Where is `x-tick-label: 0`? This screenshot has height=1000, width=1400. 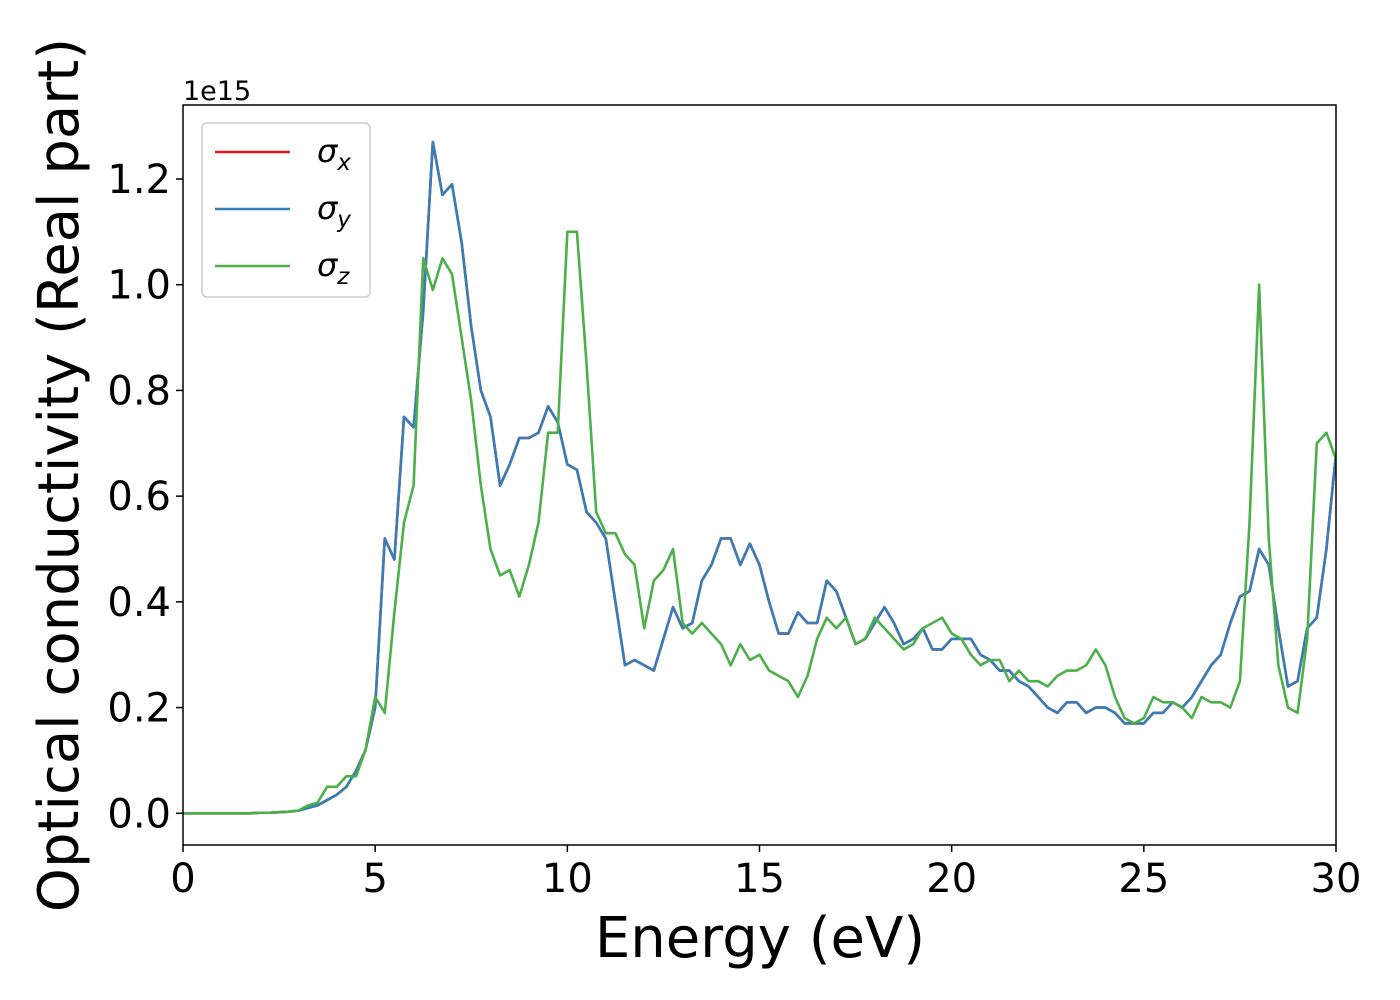
x-tick-label: 0 is located at coordinates (182, 879).